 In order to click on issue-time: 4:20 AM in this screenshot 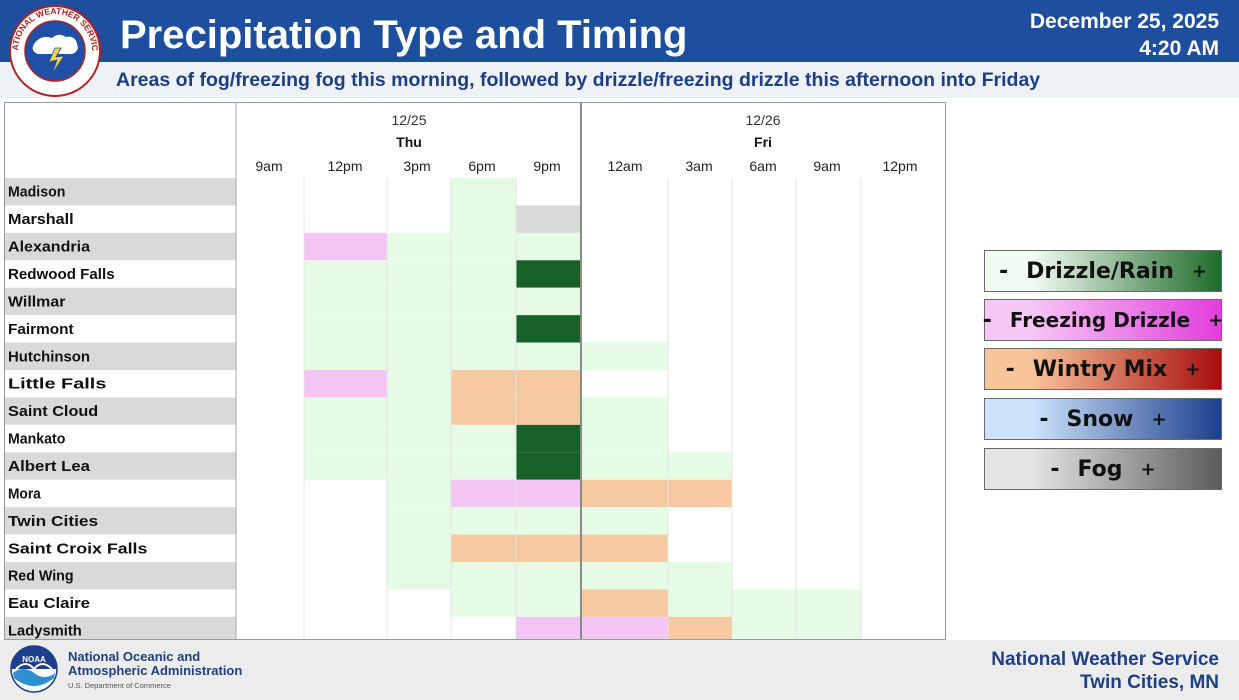, I will do `click(1179, 48)`.